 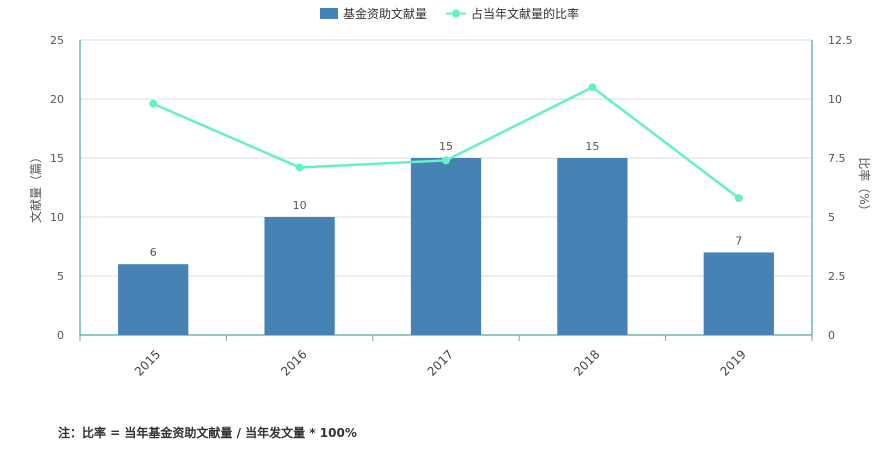 What do you see at coordinates (329, 13) in the screenshot?
I see `legend-bar-swatch` at bounding box center [329, 13].